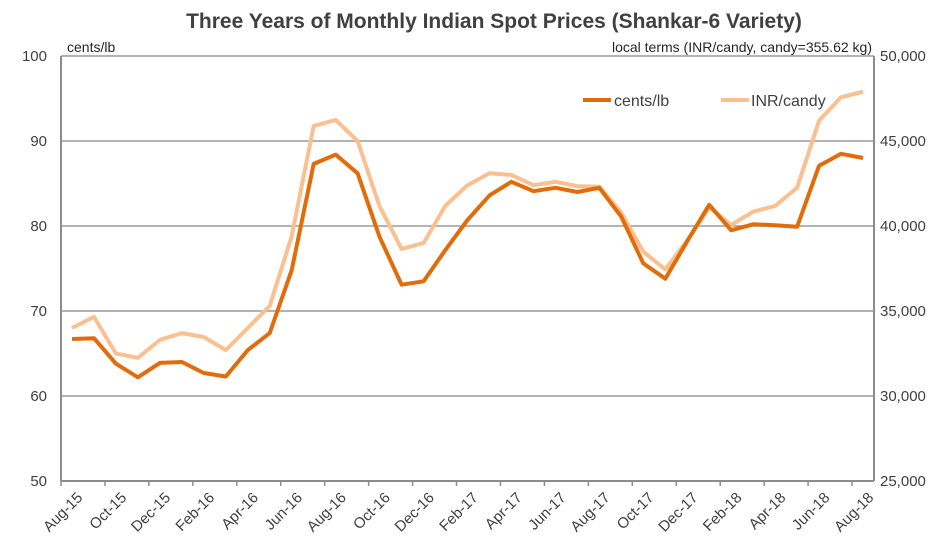  What do you see at coordinates (195, 512) in the screenshot?
I see `x-tick-label: Feb-16` at bounding box center [195, 512].